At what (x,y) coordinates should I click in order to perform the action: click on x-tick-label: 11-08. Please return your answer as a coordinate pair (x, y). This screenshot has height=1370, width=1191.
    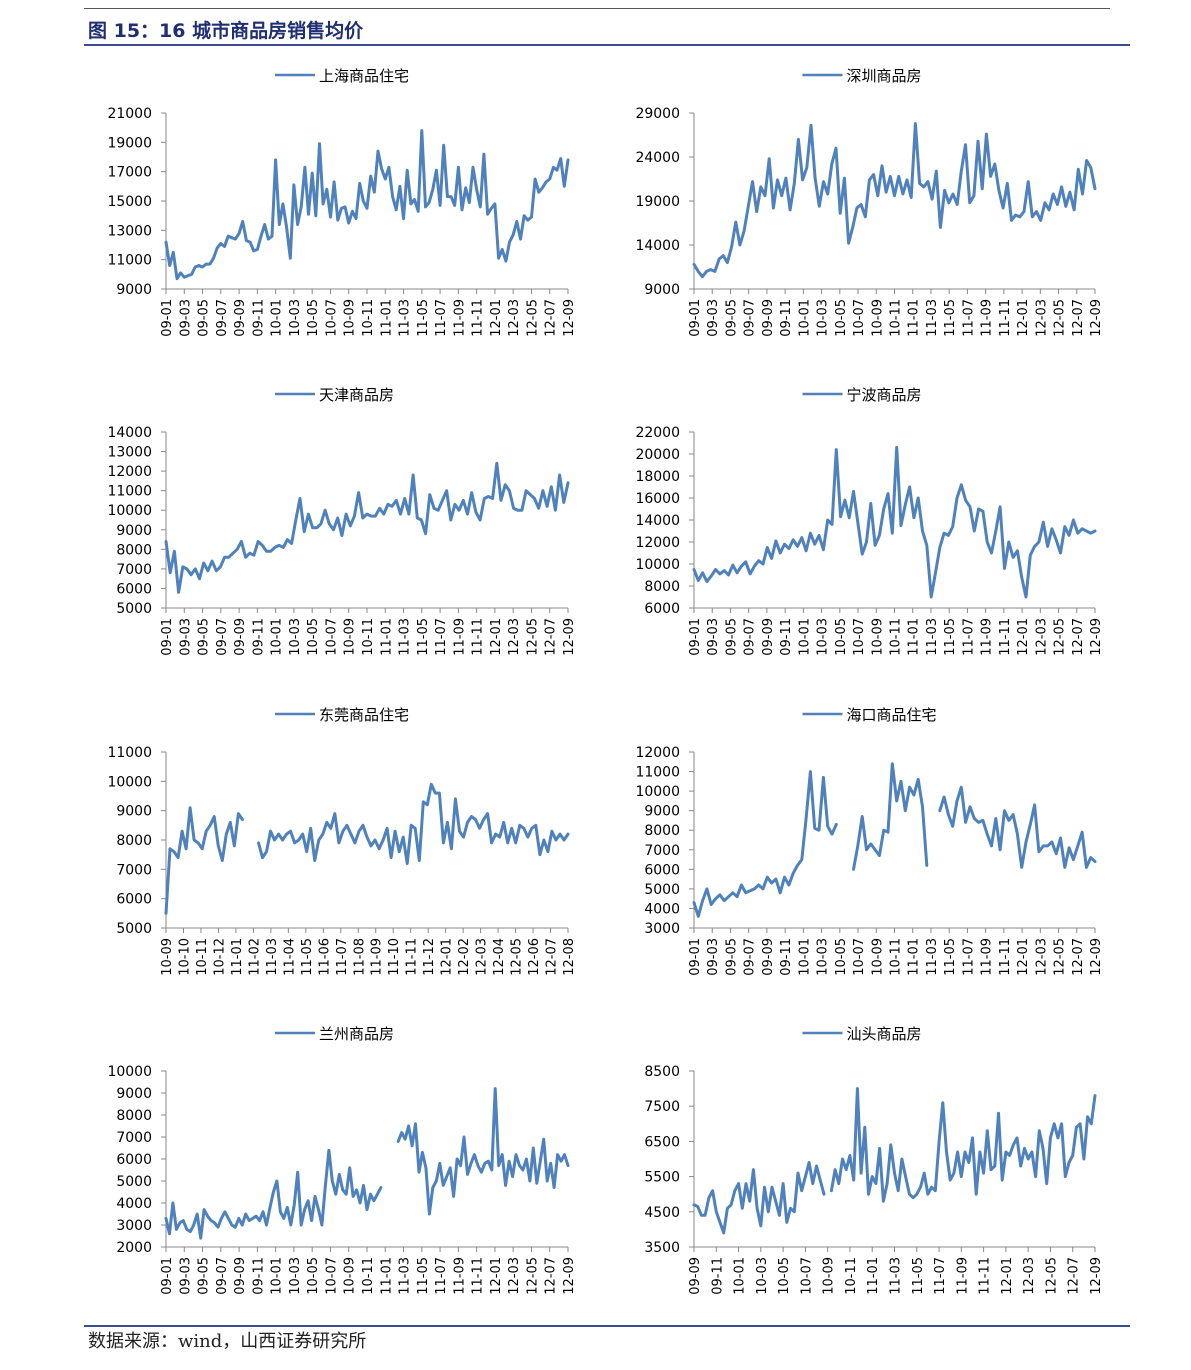
    Looking at the image, I should click on (359, 957).